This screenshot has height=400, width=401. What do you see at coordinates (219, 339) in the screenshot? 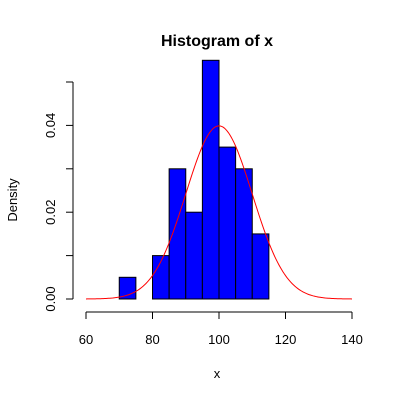
I see `x-tick-label: 100` at bounding box center [219, 339].